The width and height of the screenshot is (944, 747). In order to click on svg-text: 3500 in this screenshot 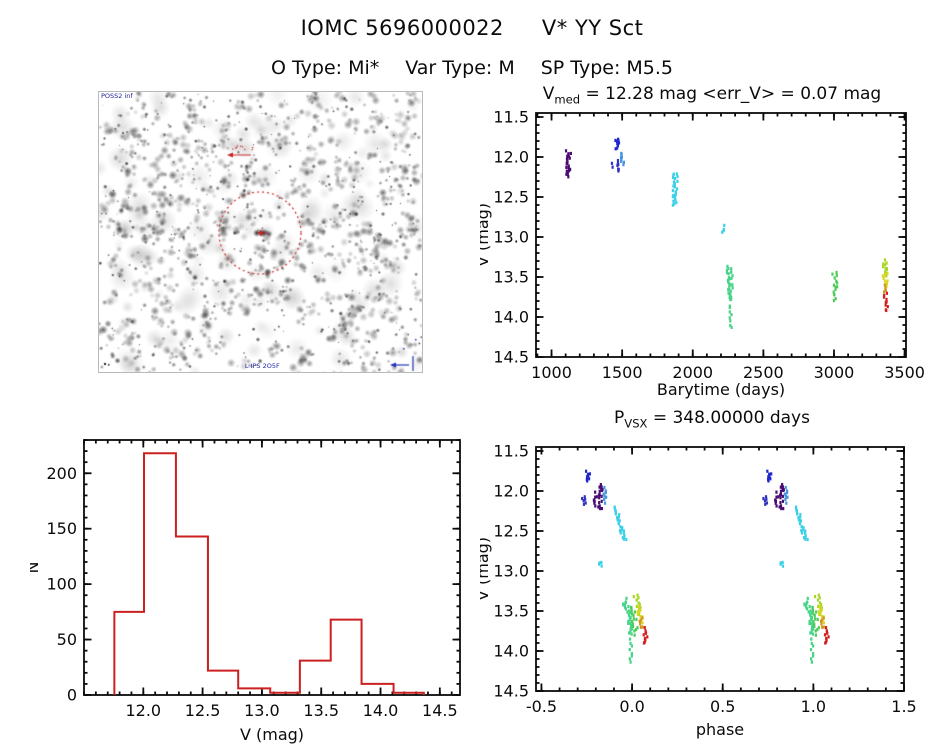, I will do `click(904, 372)`.